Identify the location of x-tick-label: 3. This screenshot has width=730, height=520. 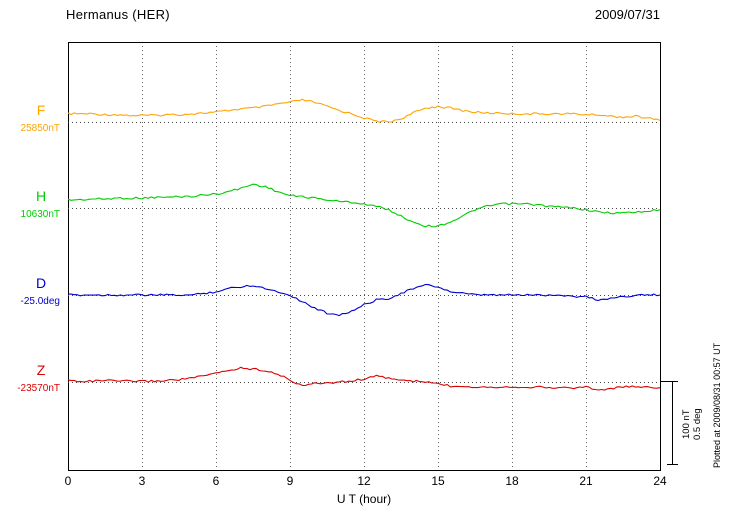
(142, 481).